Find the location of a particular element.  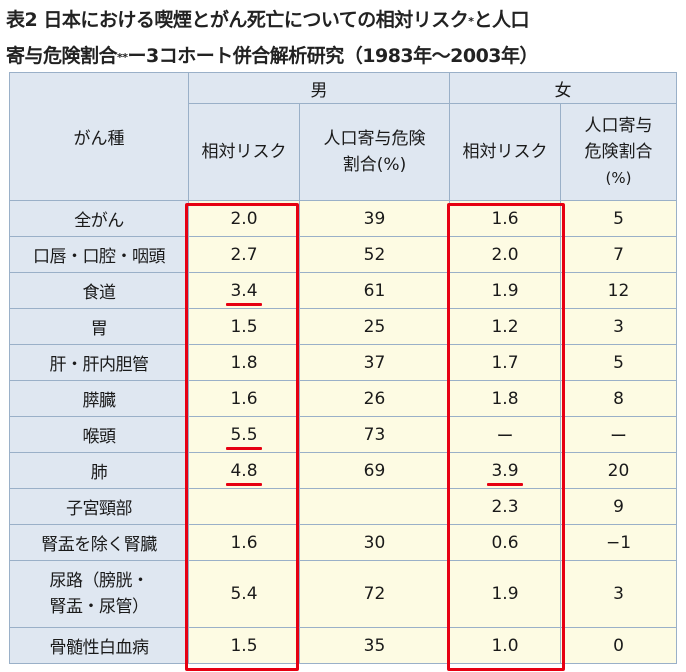

table-row: 肺 4.8 69 3.9 20 is located at coordinates (343, 470).